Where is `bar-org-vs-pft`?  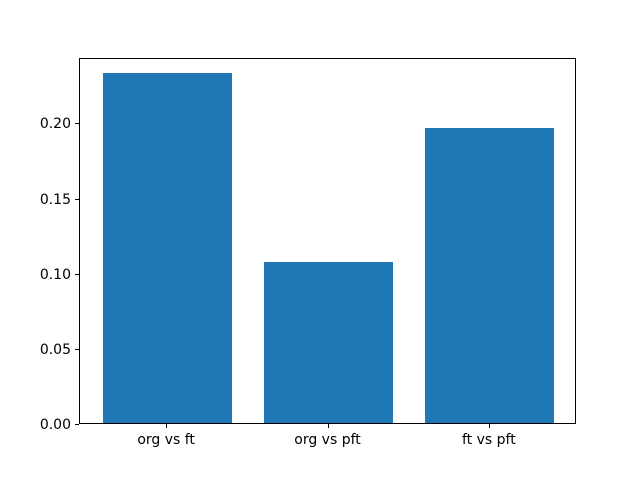
bar-org-vs-pft is located at coordinates (328, 342).